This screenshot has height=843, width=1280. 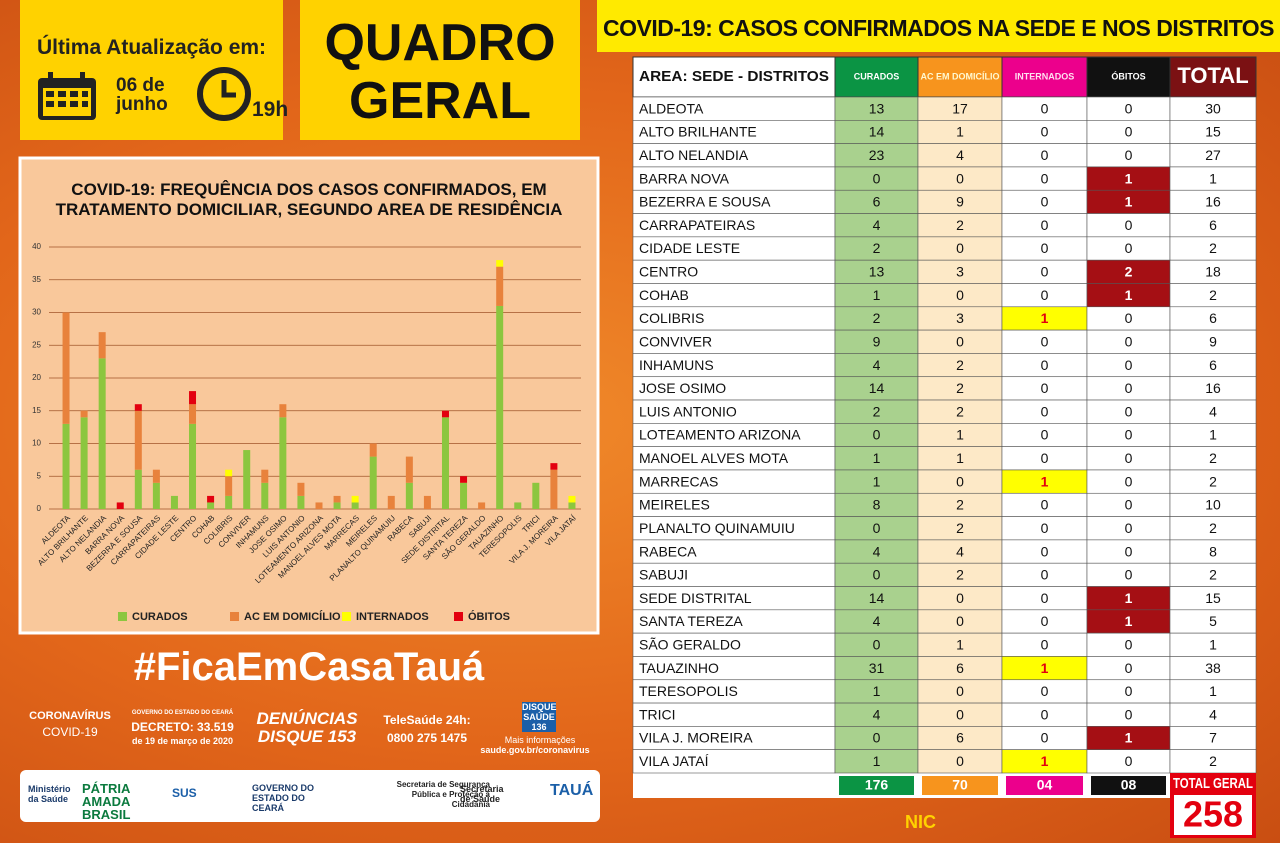 I want to click on y-tick-label: 35, so click(x=36, y=279).